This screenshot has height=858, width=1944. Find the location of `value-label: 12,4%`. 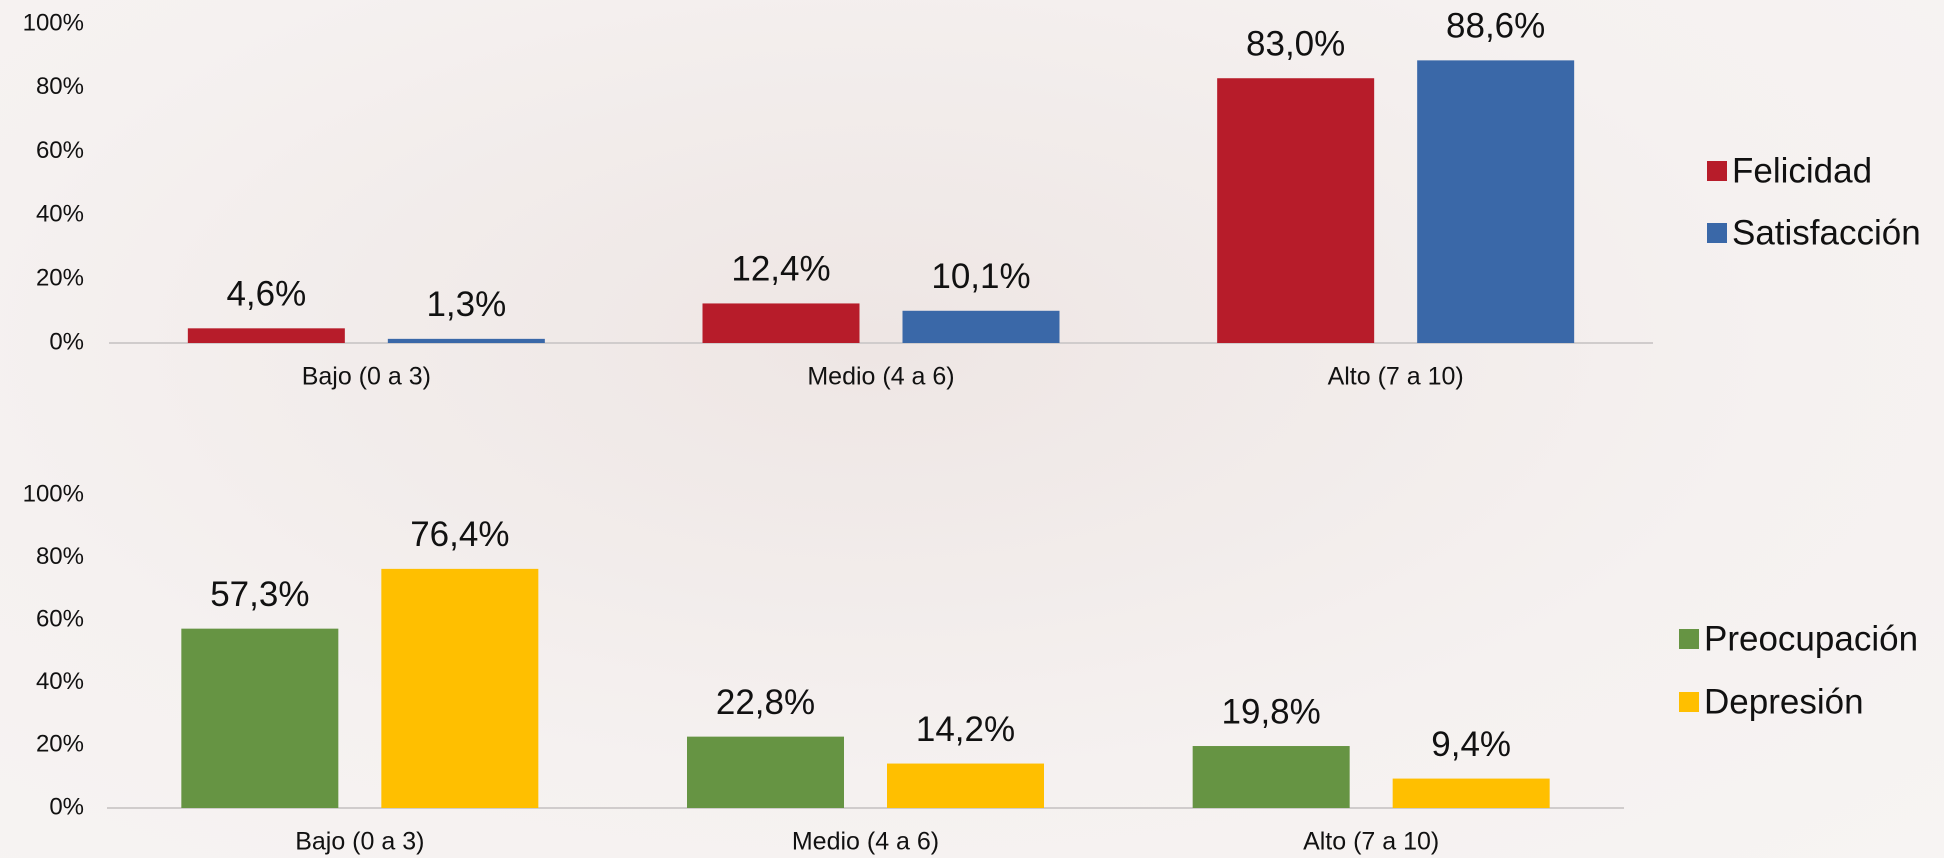

value-label: 12,4% is located at coordinates (780, 269).